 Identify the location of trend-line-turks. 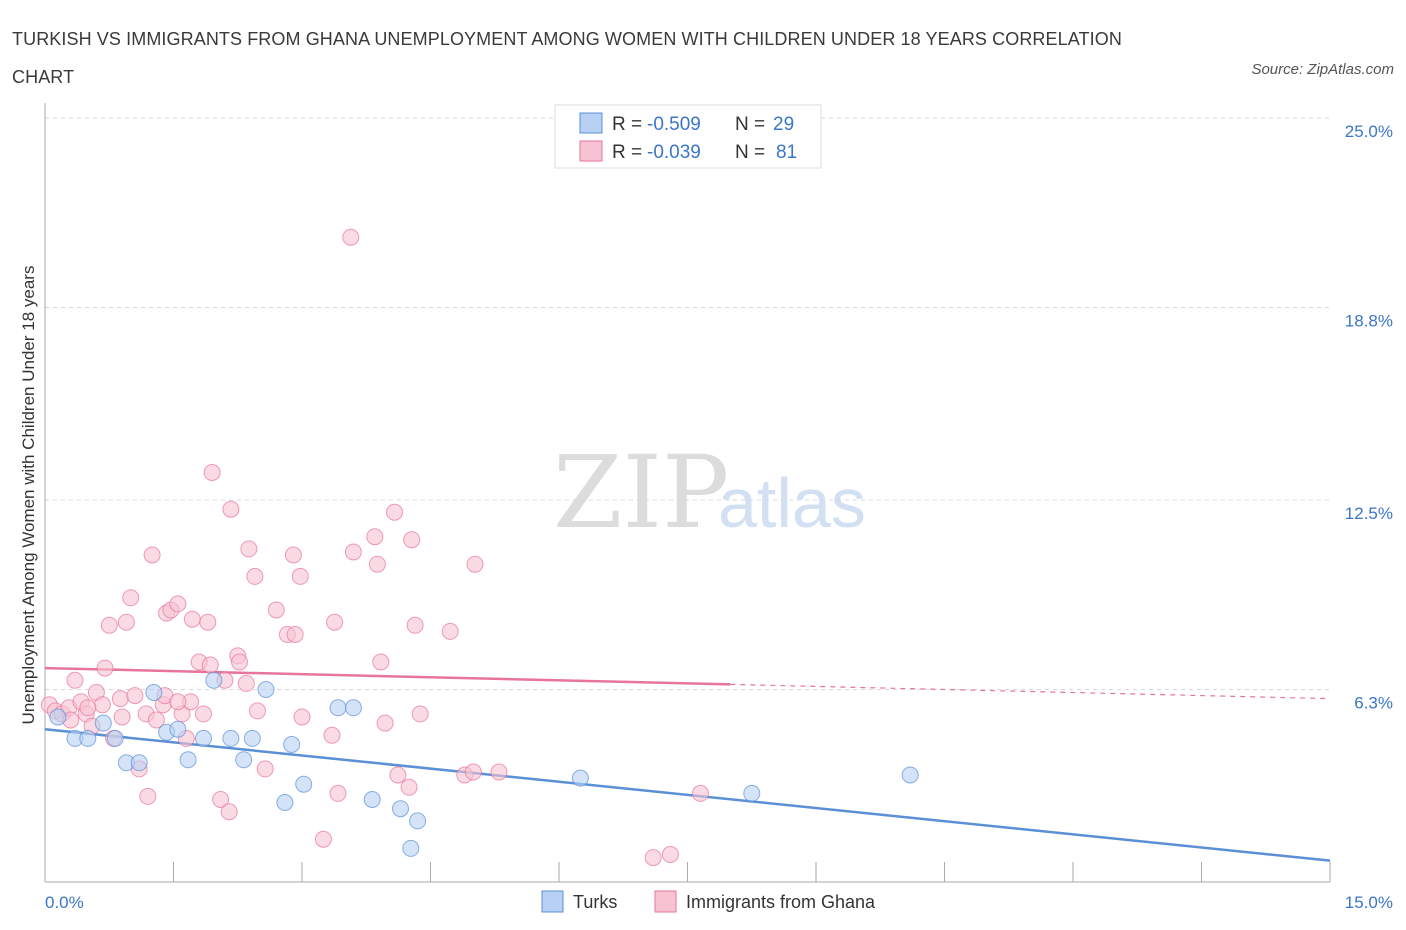
(687, 794).